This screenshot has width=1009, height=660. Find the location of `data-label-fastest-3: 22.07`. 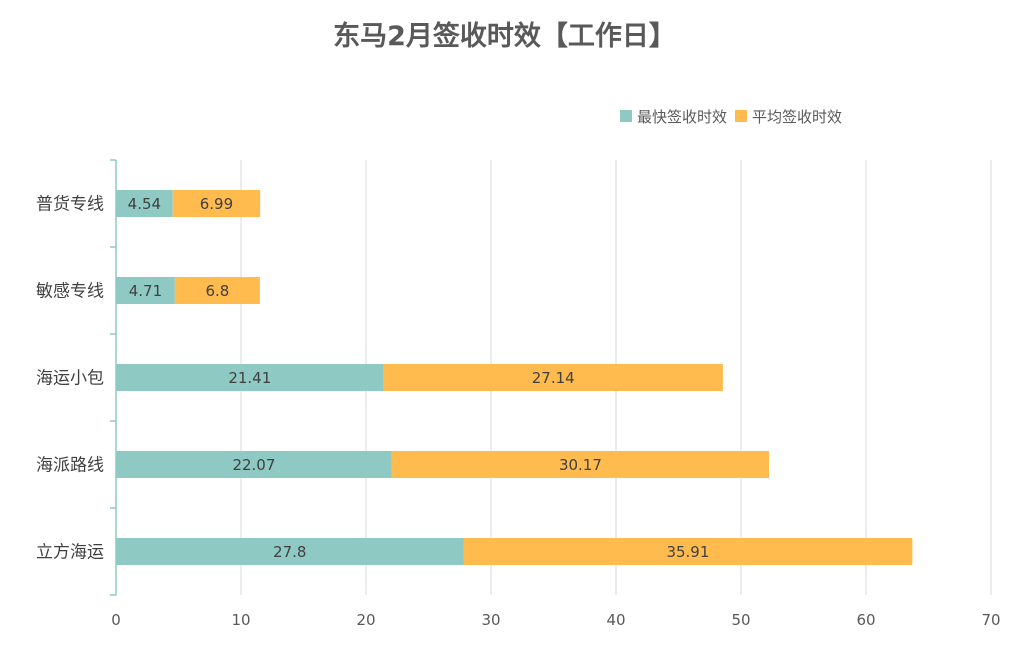

data-label-fastest-3: 22.07 is located at coordinates (253, 465).